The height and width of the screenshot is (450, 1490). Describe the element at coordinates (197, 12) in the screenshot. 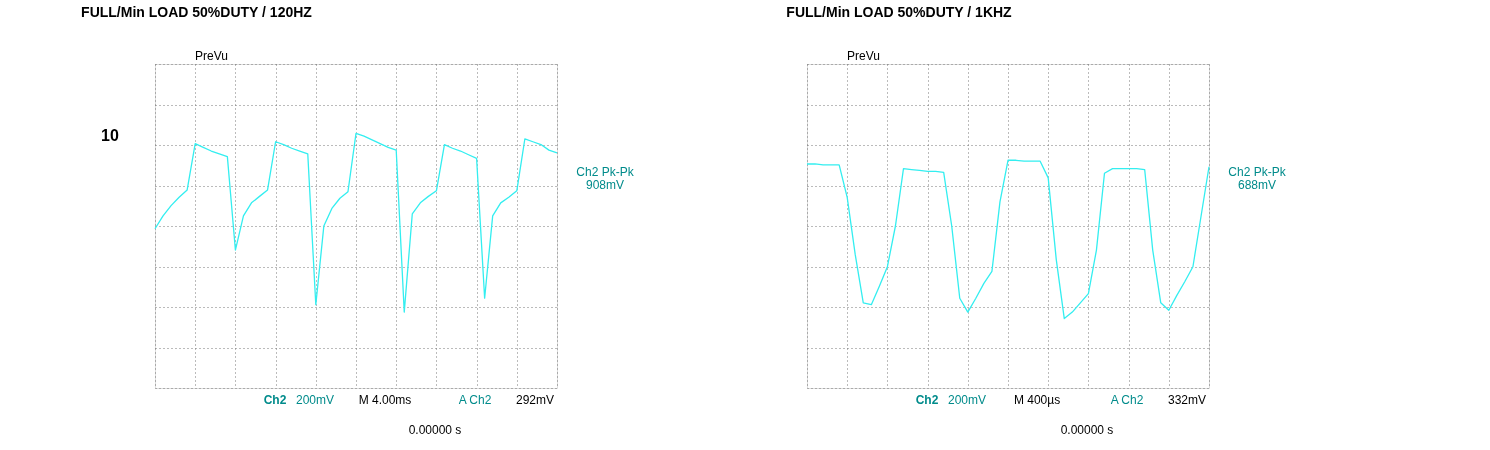

I see `chart-title: FULL/Min LOAD 50%DUTY / 120HZ` at that location.